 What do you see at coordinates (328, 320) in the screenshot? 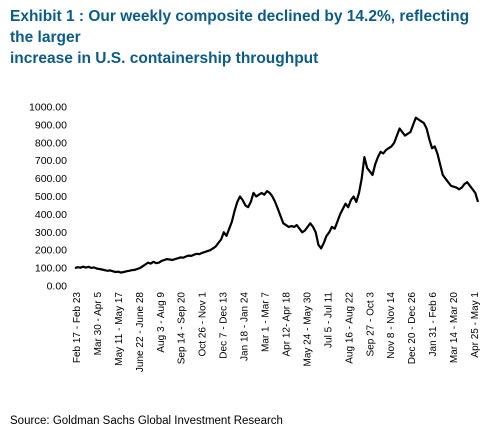
I see `x-tick-label: Jul 5 - Jul 11` at bounding box center [328, 320].